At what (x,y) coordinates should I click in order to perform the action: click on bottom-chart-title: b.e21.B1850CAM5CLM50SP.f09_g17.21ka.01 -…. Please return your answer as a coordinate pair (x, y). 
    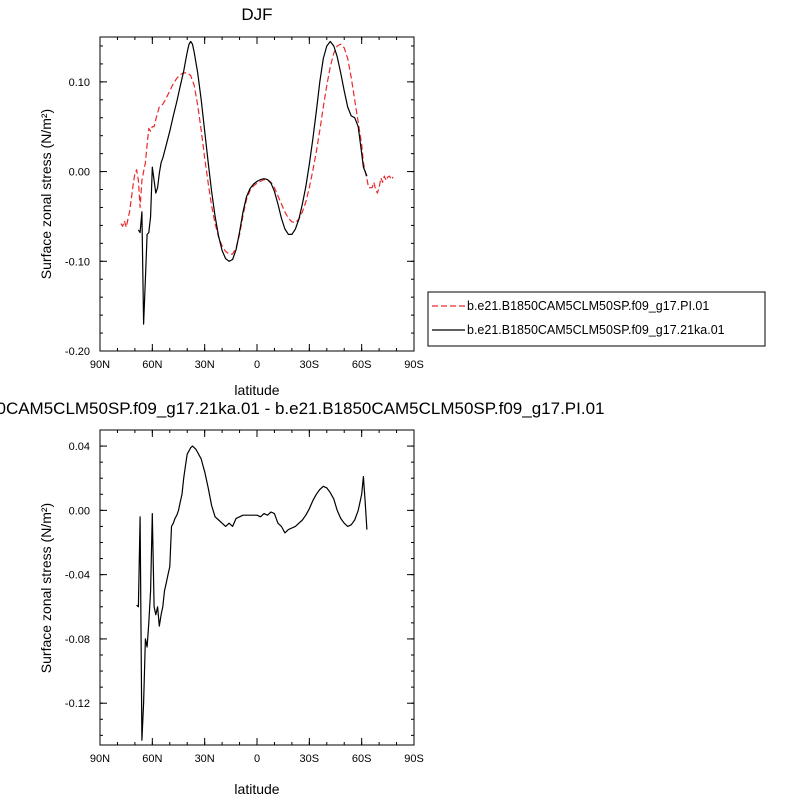
    Looking at the image, I should click on (302, 408).